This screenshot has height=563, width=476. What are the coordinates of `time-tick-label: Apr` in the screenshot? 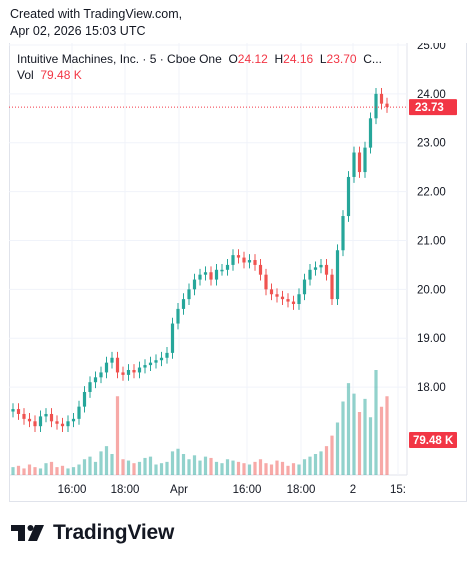 It's located at (179, 490).